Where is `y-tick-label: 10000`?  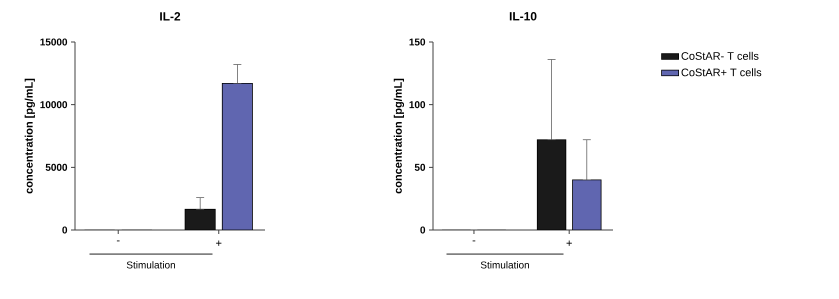 y-tick-label: 10000 is located at coordinates (54, 104).